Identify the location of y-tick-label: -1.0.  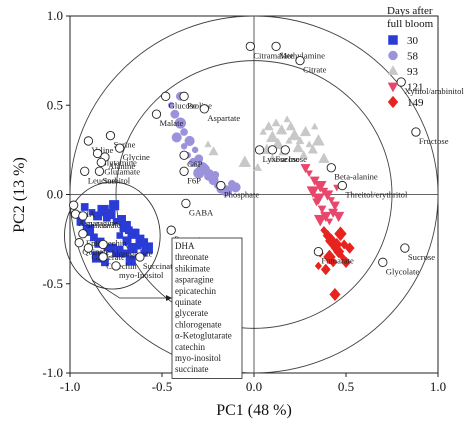
(52, 372).